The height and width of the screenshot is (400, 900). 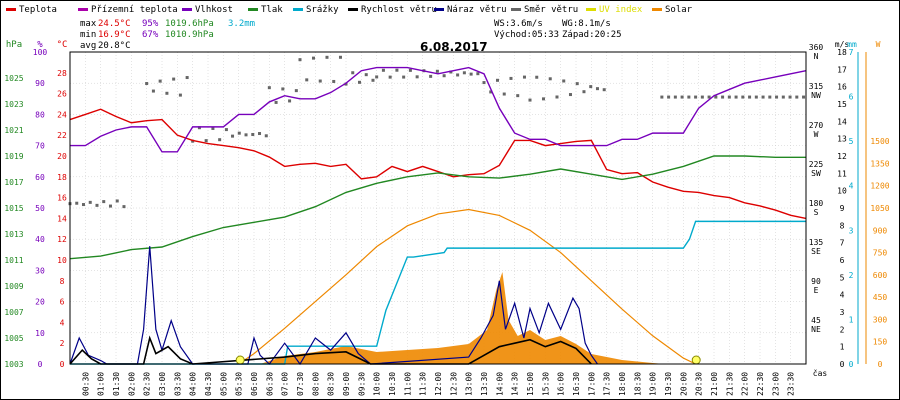 I want to click on solar-radiation-fill, so click(x=462, y=318).